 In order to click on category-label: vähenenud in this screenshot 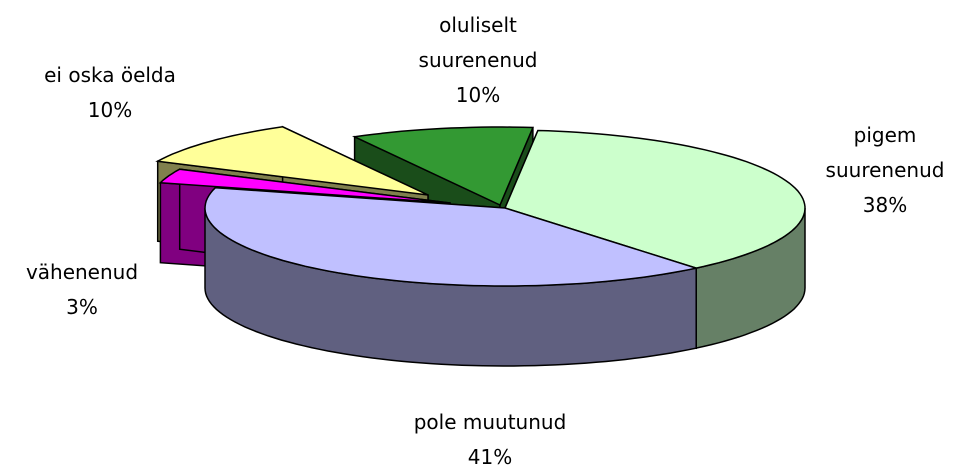, I will do `click(82, 272)`.